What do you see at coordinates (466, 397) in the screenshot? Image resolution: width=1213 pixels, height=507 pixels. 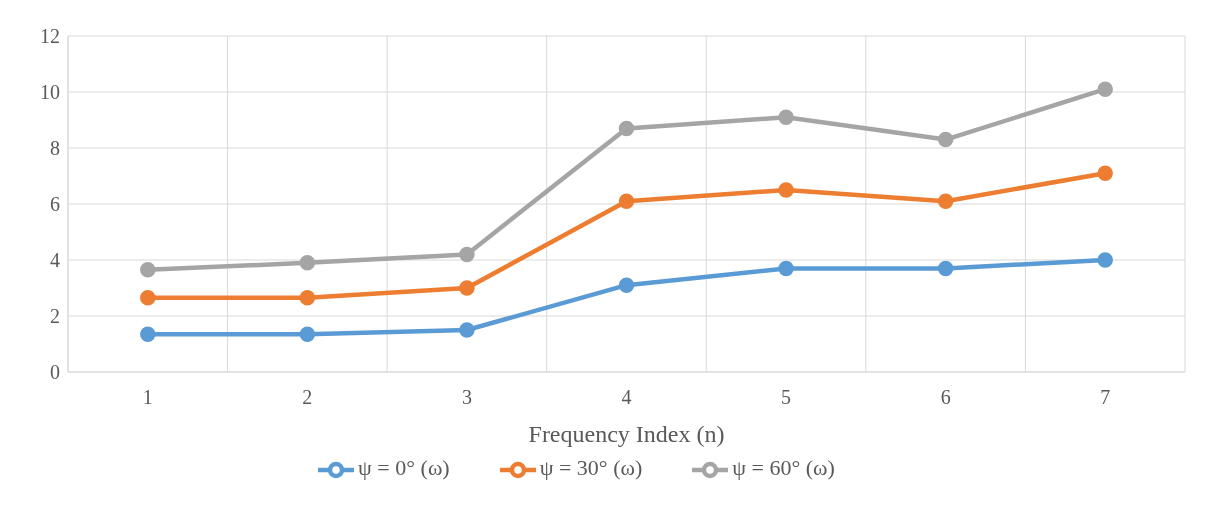 I see `x-tick-label: 3` at bounding box center [466, 397].